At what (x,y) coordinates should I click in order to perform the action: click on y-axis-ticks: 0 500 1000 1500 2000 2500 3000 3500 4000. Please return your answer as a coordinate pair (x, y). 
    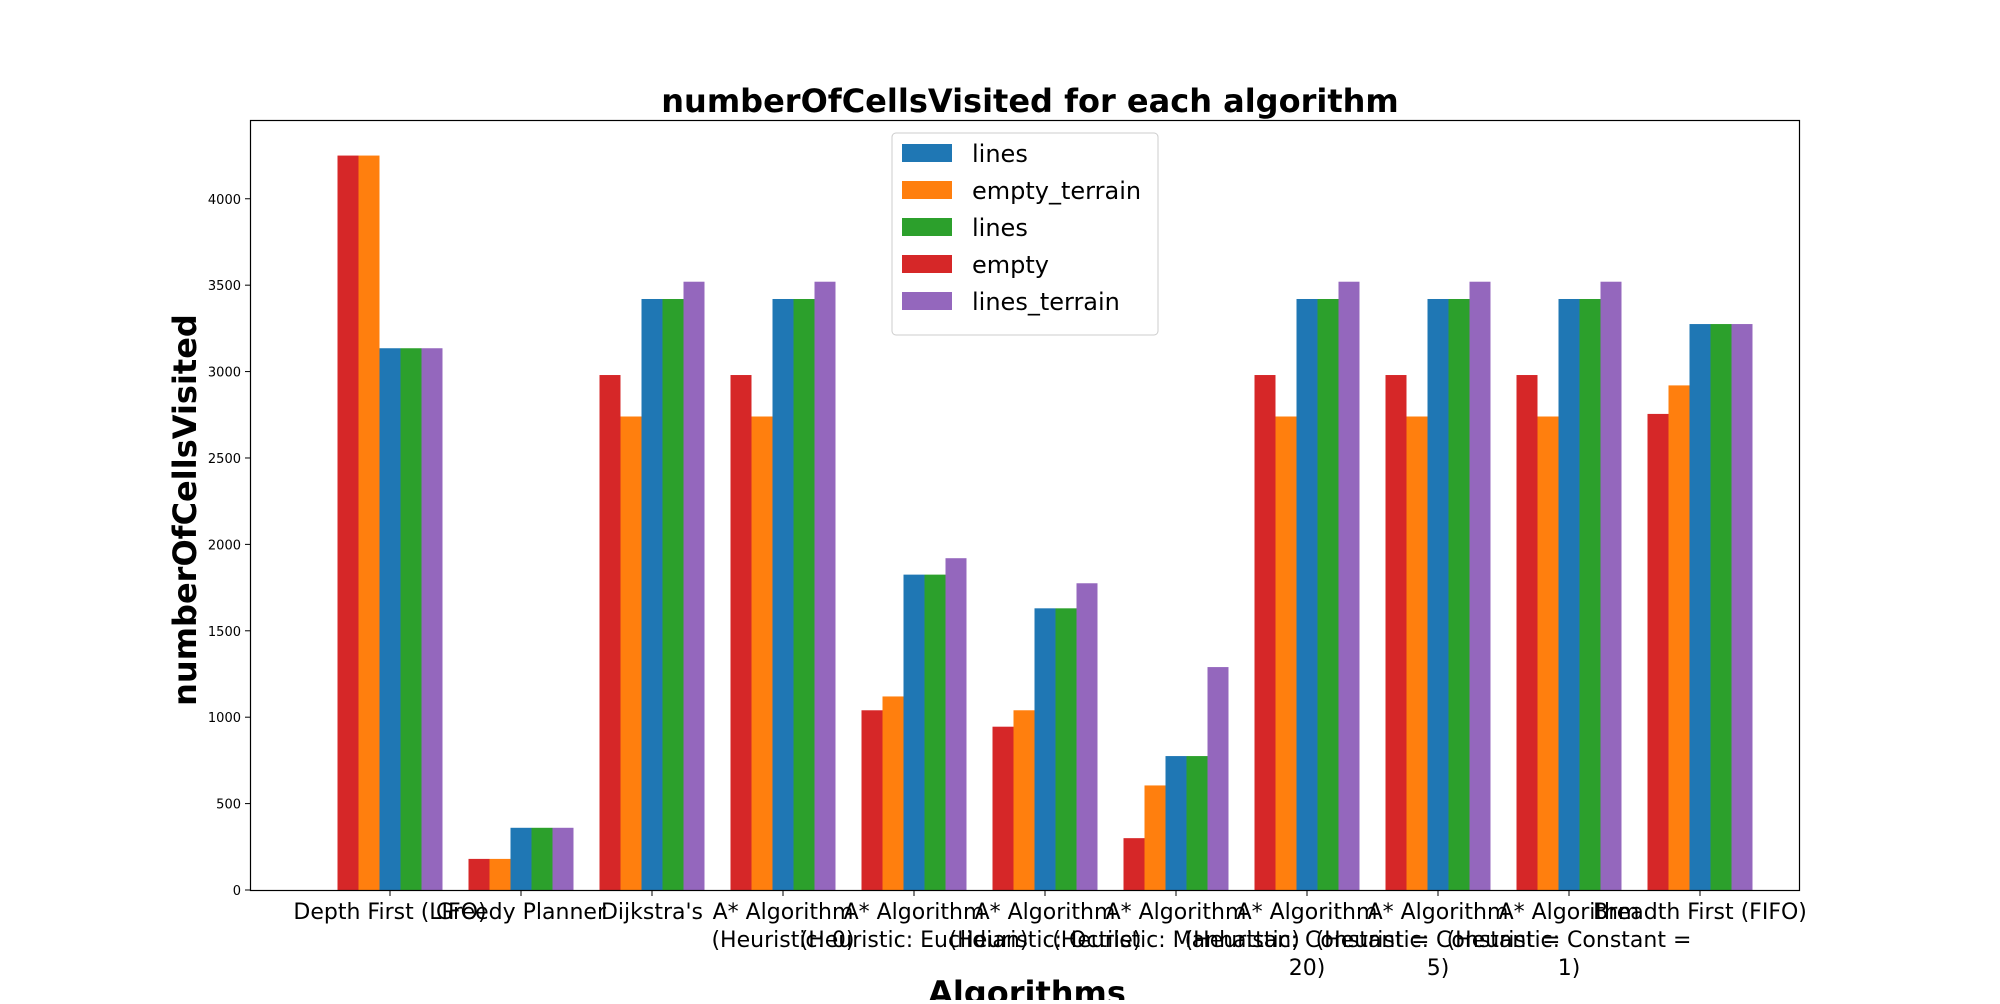
    Looking at the image, I should click on (229, 546).